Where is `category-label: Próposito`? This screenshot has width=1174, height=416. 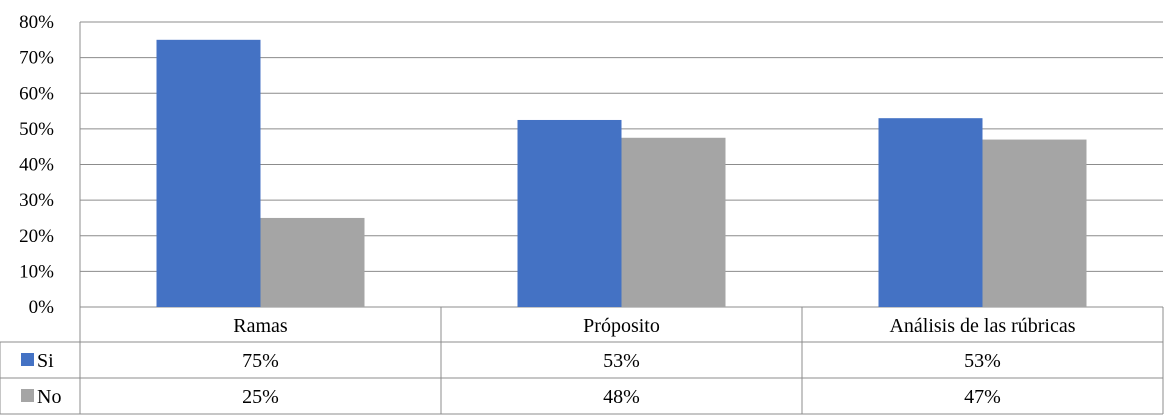 category-label: Próposito is located at coordinates (621, 326).